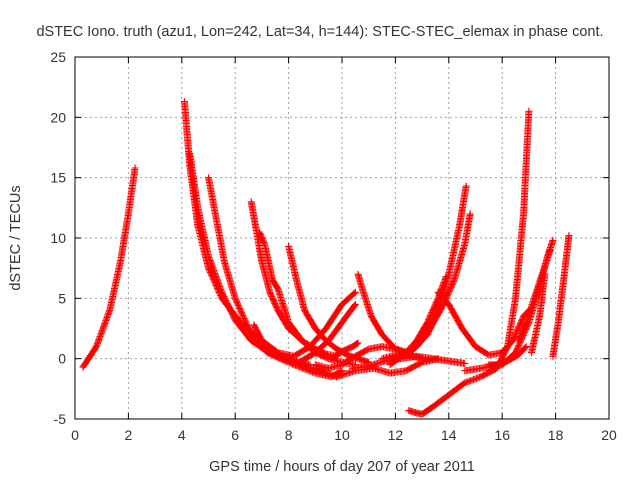 The height and width of the screenshot is (480, 640). What do you see at coordinates (60, 419) in the screenshot?
I see `y-tick-label: -5` at bounding box center [60, 419].